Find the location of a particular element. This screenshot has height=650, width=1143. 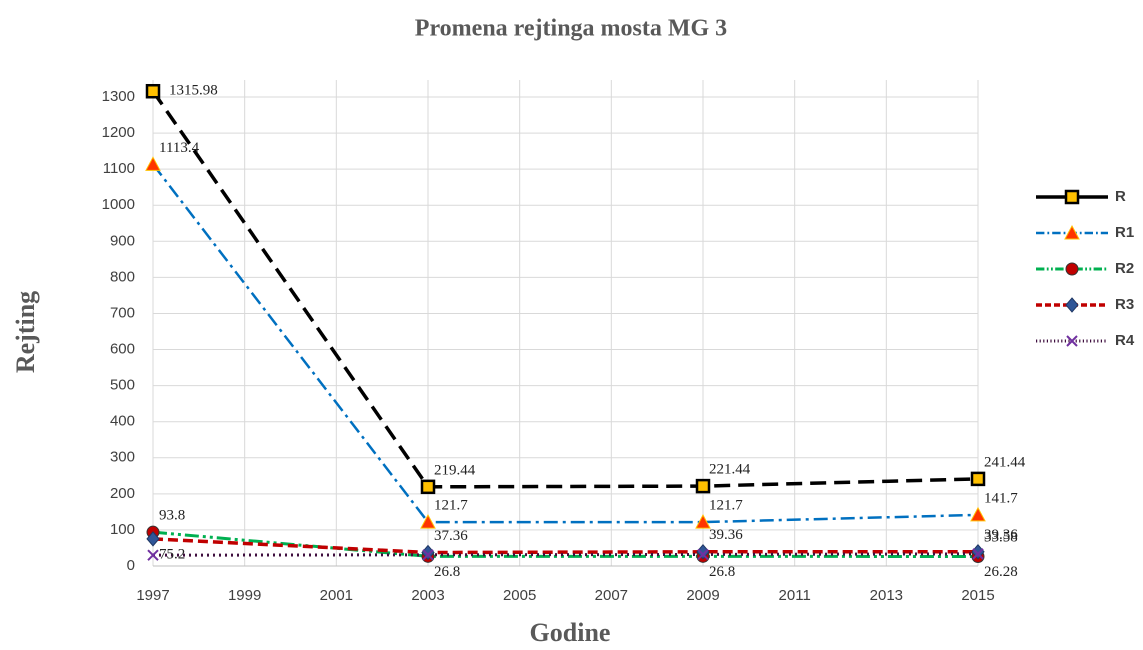

value-label: 221.44 is located at coordinates (730, 470).